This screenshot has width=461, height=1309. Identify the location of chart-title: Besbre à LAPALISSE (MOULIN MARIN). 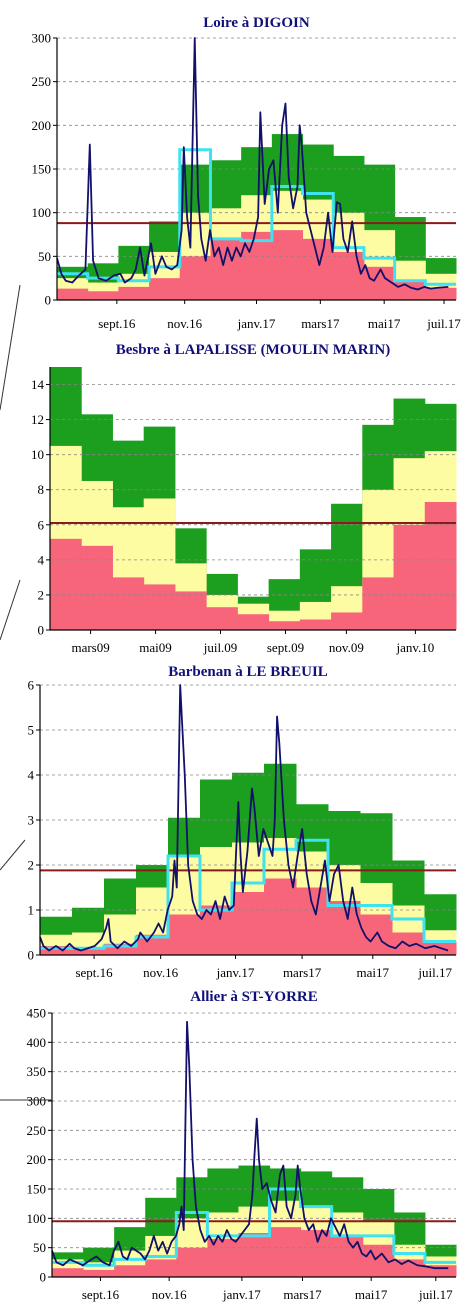
(253, 350).